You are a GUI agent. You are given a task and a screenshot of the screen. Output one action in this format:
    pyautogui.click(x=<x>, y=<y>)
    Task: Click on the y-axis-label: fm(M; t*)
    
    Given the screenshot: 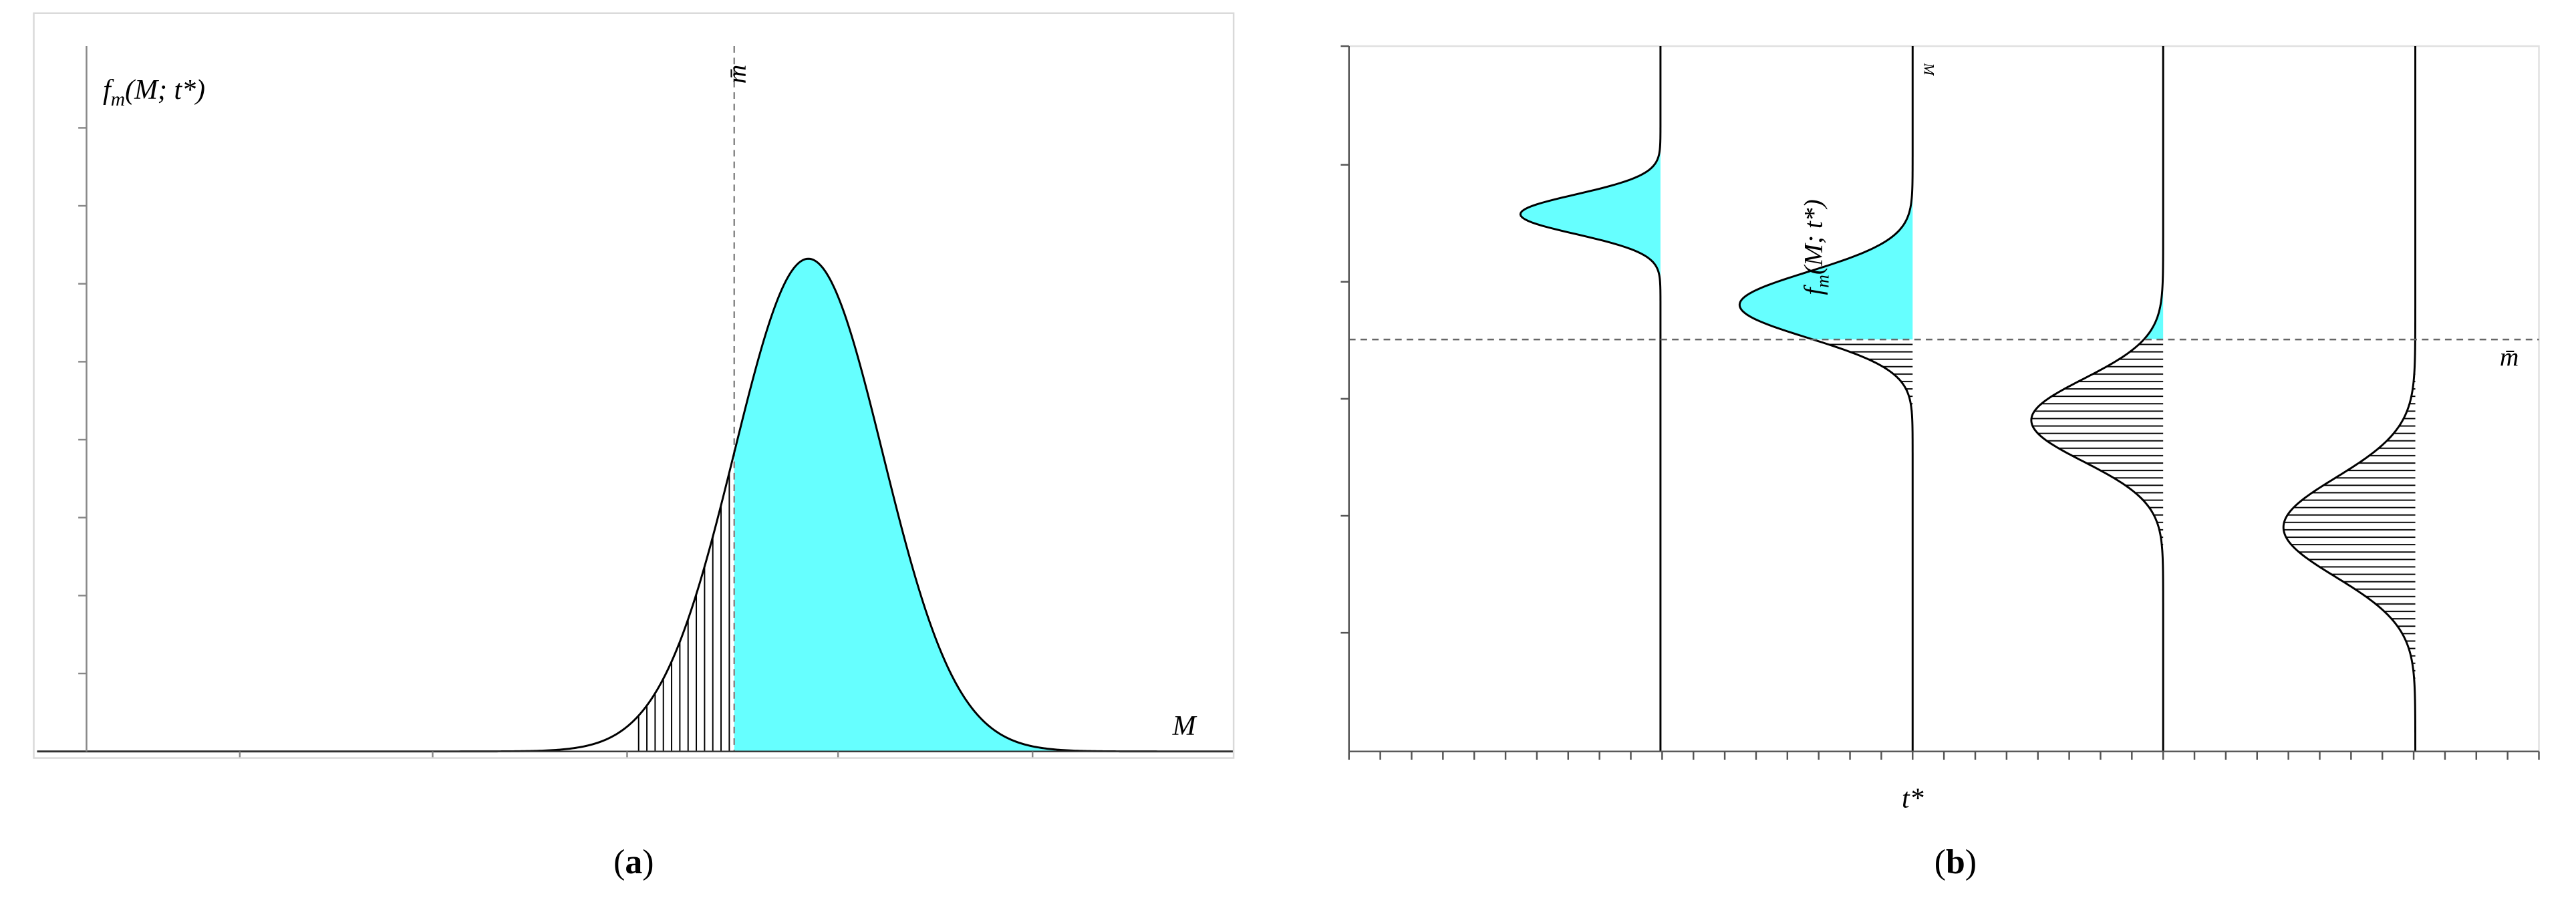 What is the action you would take?
    pyautogui.click(x=154, y=92)
    